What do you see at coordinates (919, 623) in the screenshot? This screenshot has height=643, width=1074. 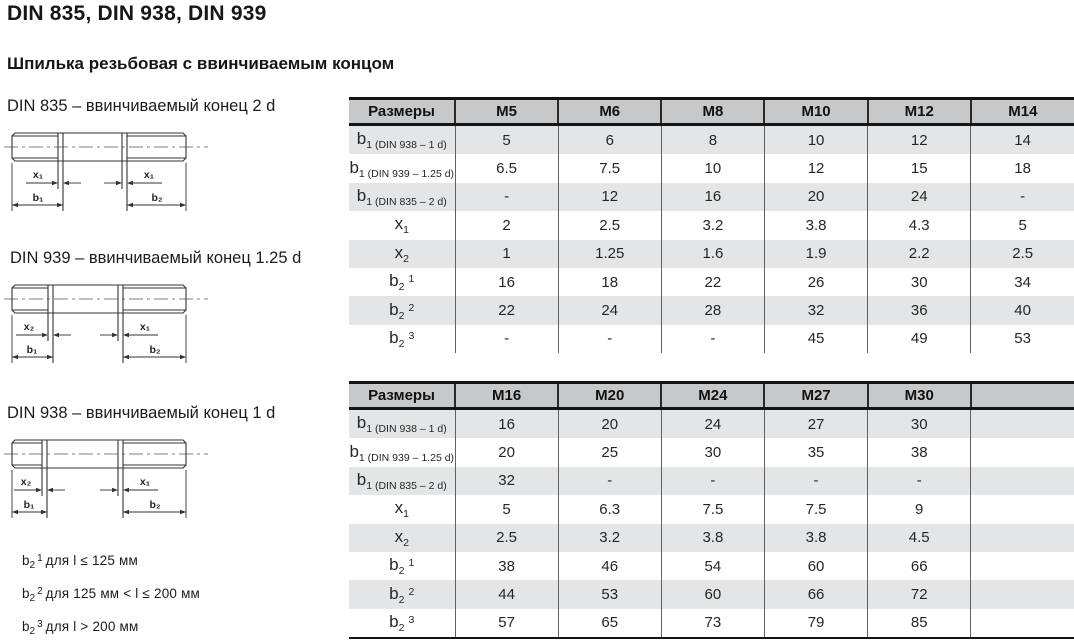 I see `table-cell: 85` at bounding box center [919, 623].